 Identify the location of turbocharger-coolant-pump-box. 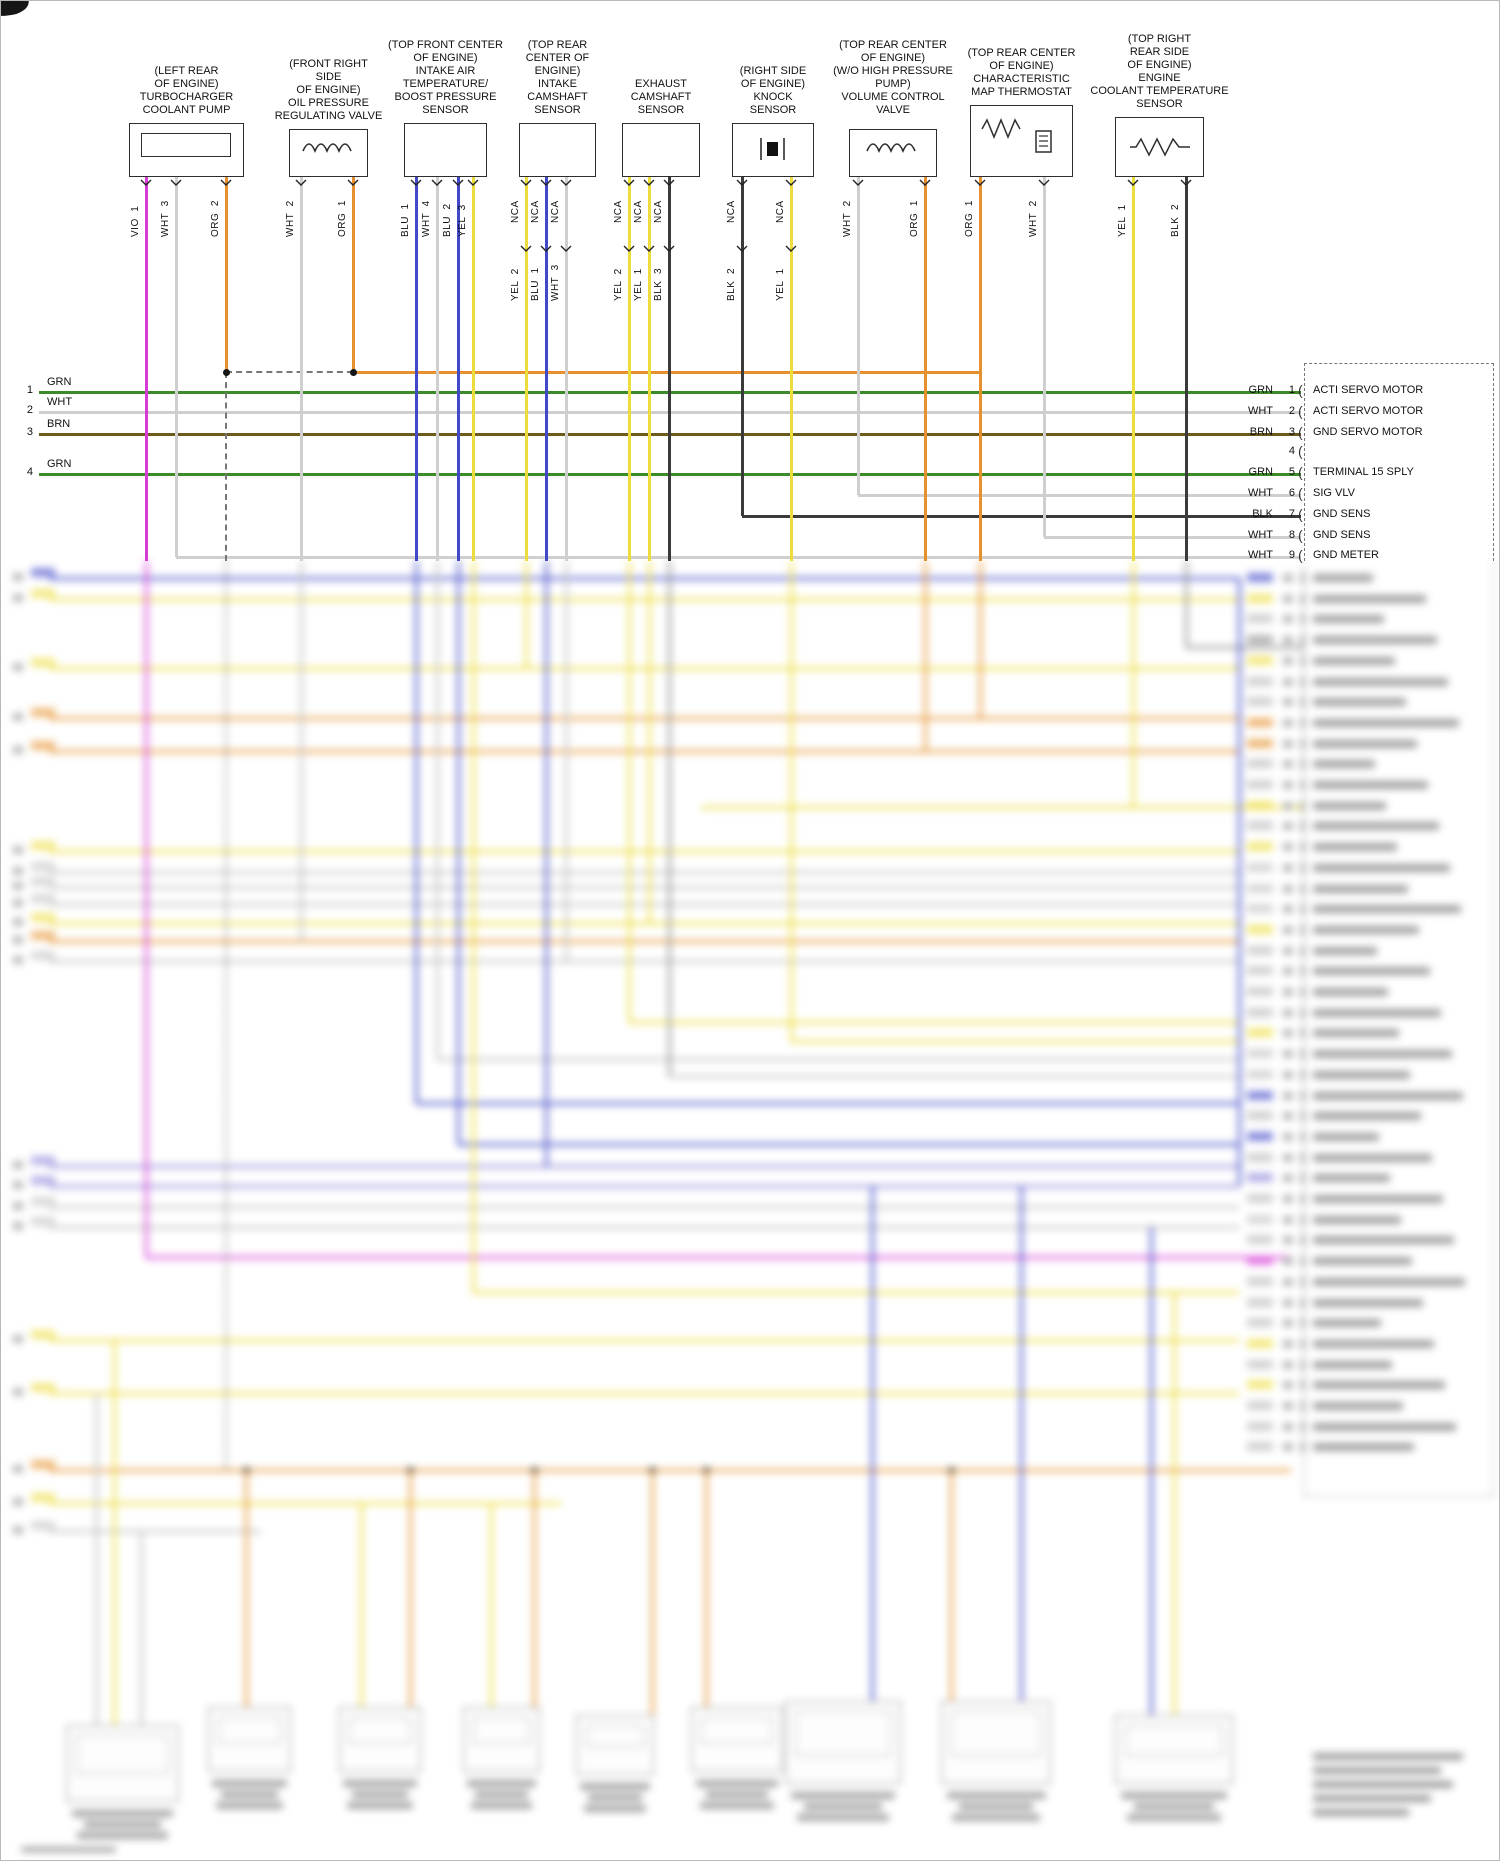
(186, 150).